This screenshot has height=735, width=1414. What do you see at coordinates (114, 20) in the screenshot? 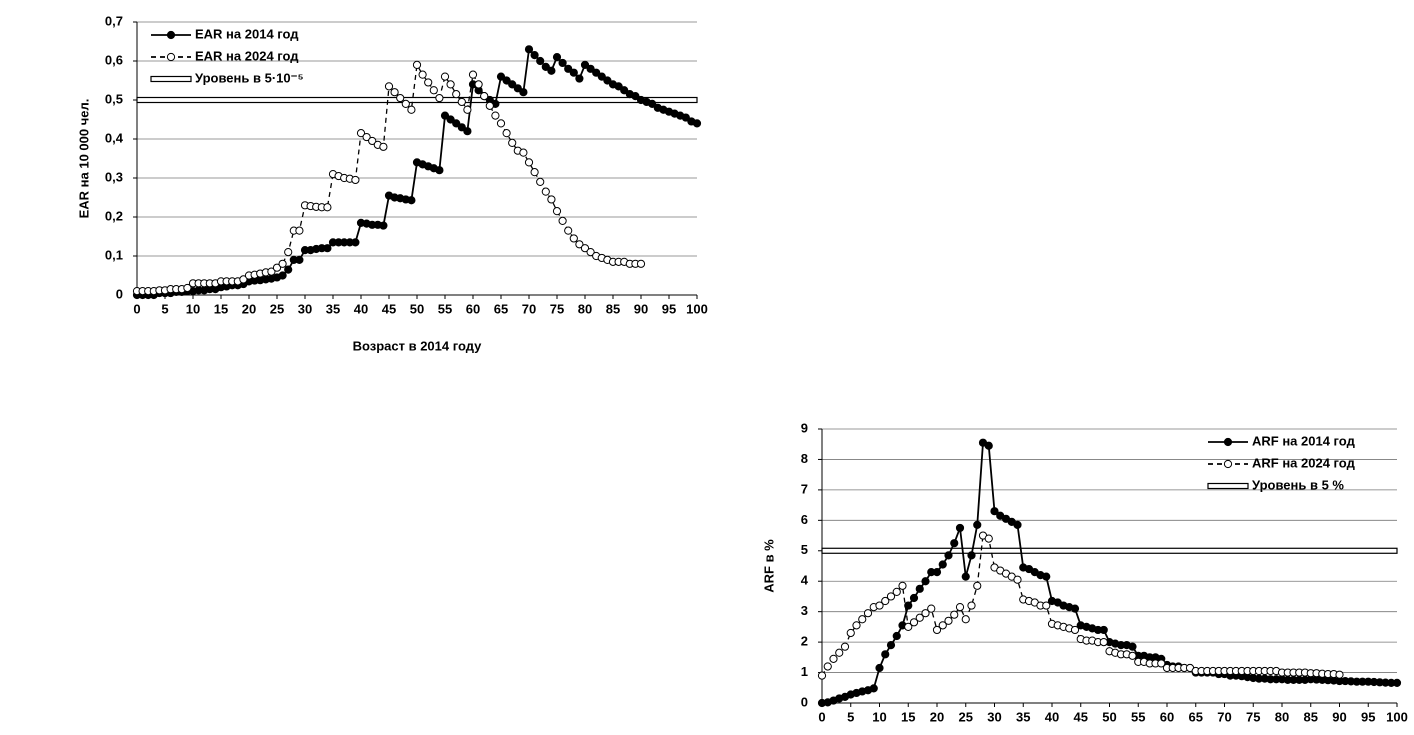
I see `y-tick-label: 0,7` at bounding box center [114, 20].